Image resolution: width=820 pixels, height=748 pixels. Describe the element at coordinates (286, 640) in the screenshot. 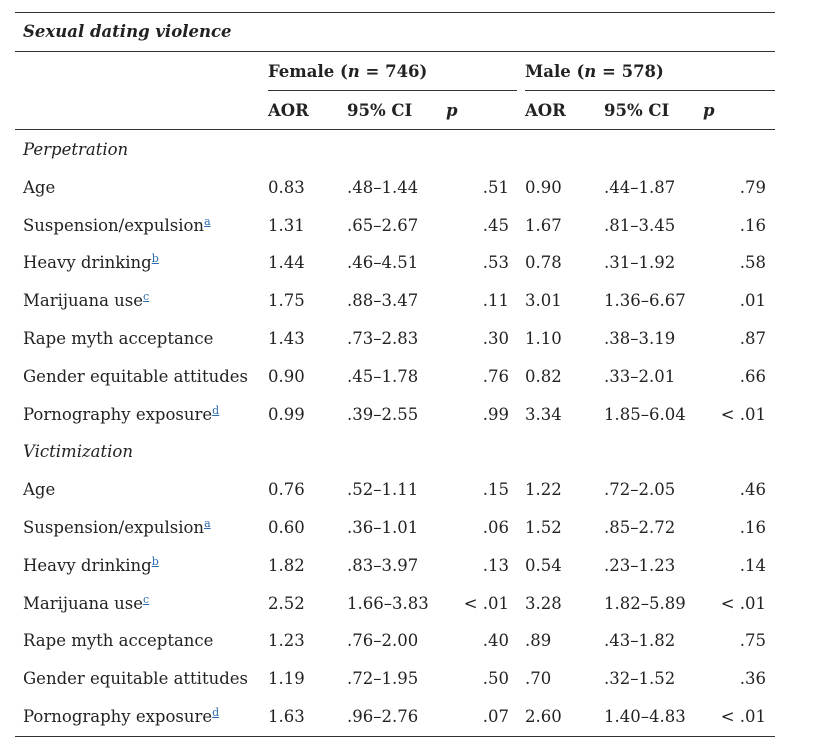

I see `female-aor-cell: 1.23` at that location.